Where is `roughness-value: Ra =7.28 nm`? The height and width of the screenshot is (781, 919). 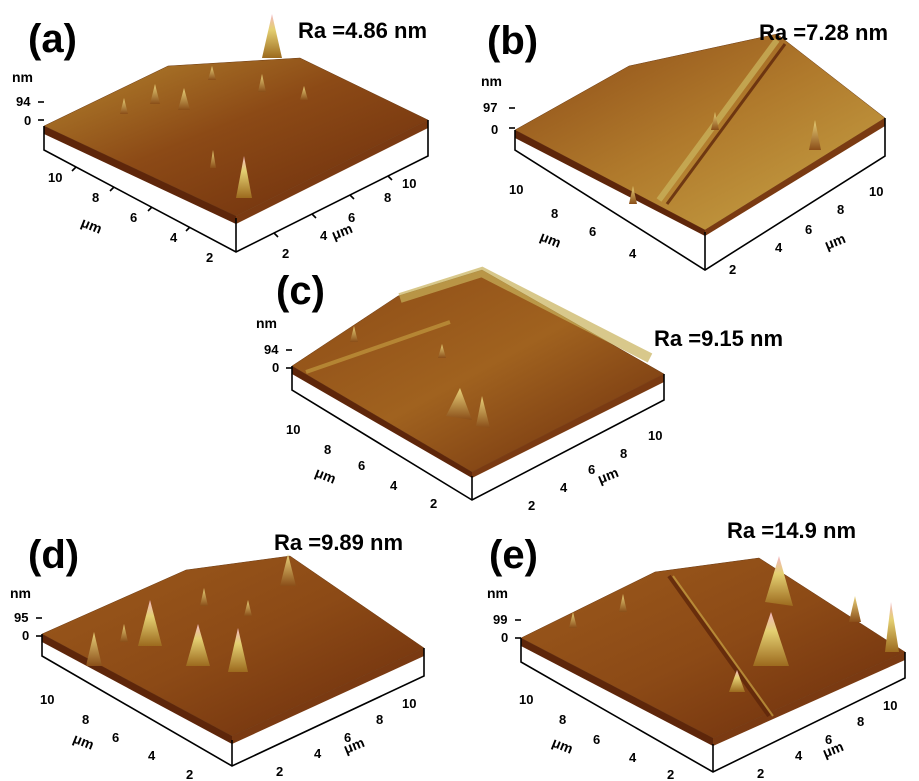 roughness-value: Ra =7.28 nm is located at coordinates (823, 32).